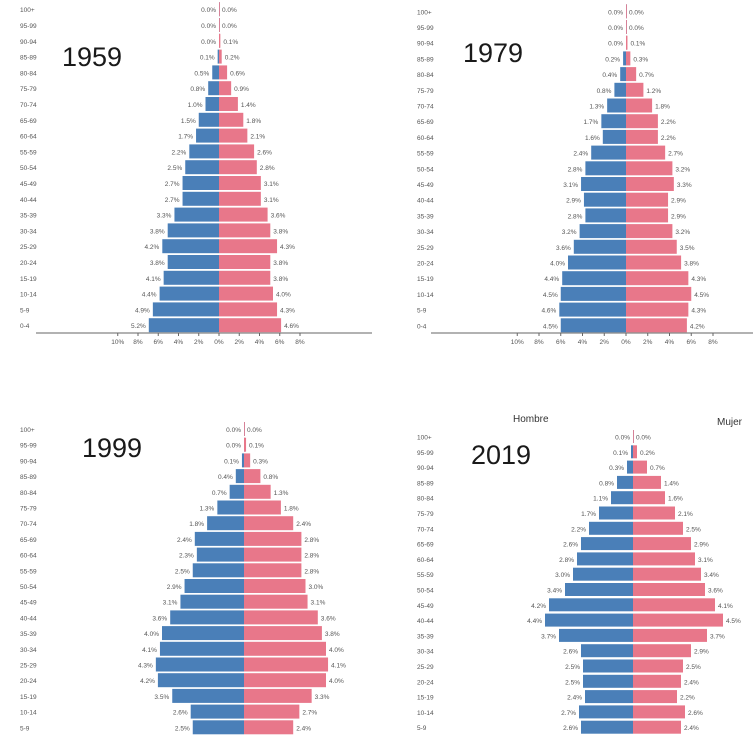  Describe the element at coordinates (424, 12) in the screenshot. I see `age-tick-label: 100+` at that location.